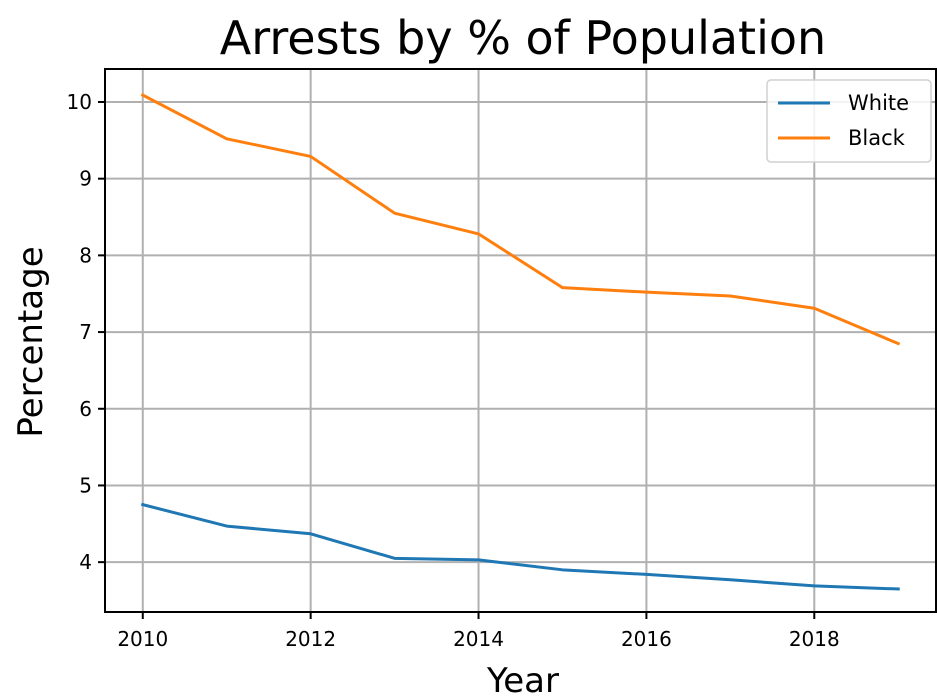 This screenshot has height=696, width=937. What do you see at coordinates (85, 562) in the screenshot?
I see `y-tick-label: 4` at bounding box center [85, 562].